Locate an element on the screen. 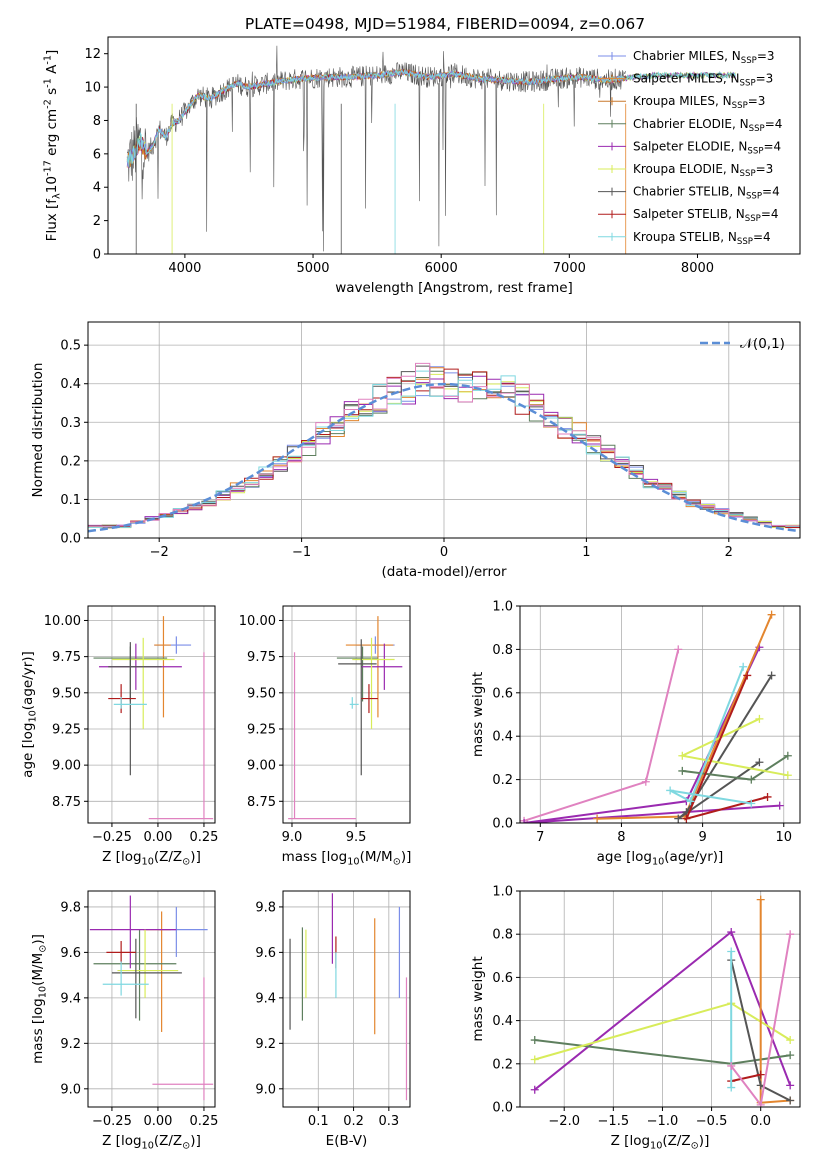 The image size is (819, 1170). x-axis-label: E(B-V) is located at coordinates (347, 1141).